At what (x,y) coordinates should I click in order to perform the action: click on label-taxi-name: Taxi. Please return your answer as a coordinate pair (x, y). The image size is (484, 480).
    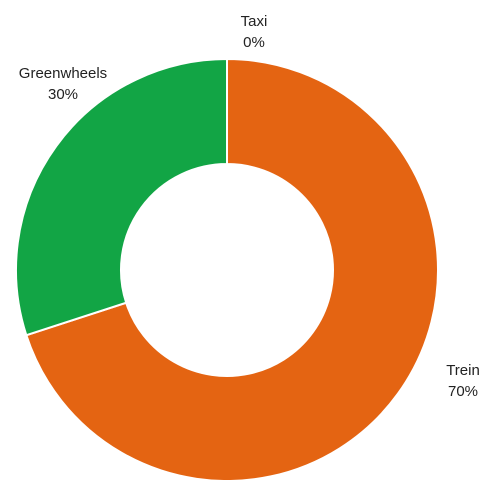
    Looking at the image, I should click on (254, 21).